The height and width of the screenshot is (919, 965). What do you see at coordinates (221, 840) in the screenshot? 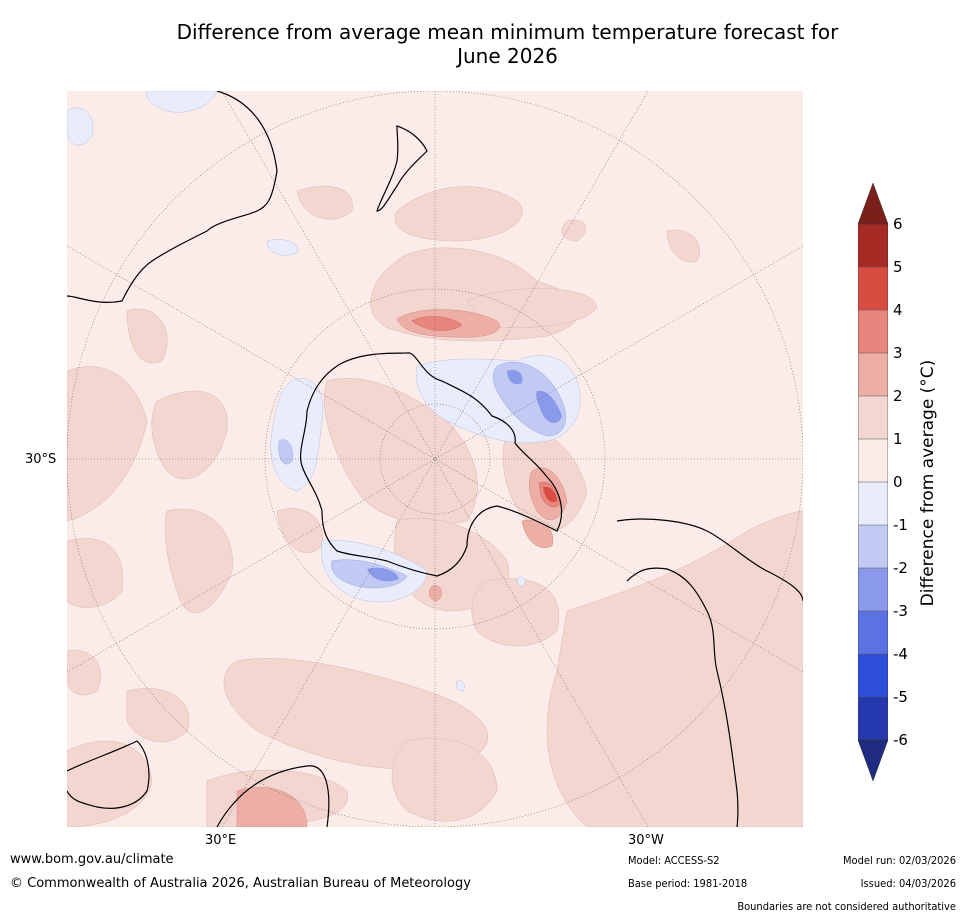
I see `lon-label-30e: 30°E` at bounding box center [221, 840].